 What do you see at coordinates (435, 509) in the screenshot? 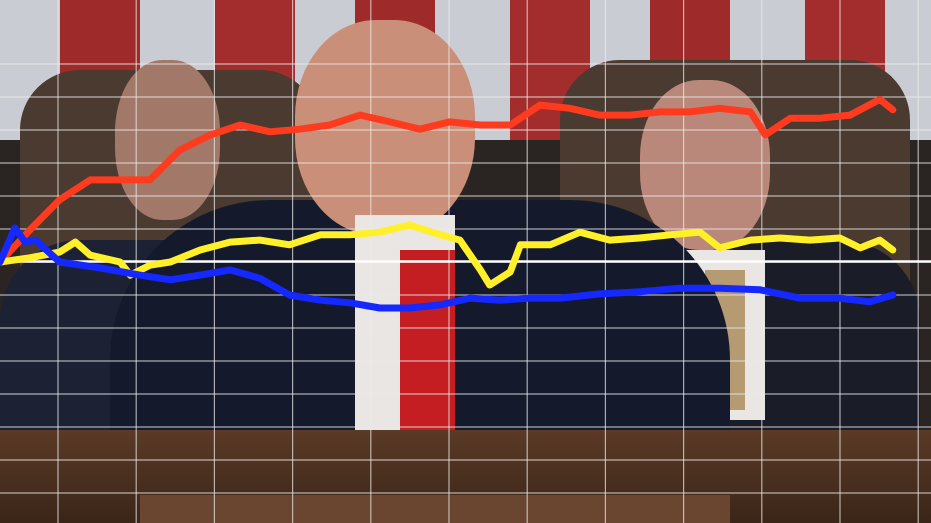
I see `podium` at bounding box center [435, 509].